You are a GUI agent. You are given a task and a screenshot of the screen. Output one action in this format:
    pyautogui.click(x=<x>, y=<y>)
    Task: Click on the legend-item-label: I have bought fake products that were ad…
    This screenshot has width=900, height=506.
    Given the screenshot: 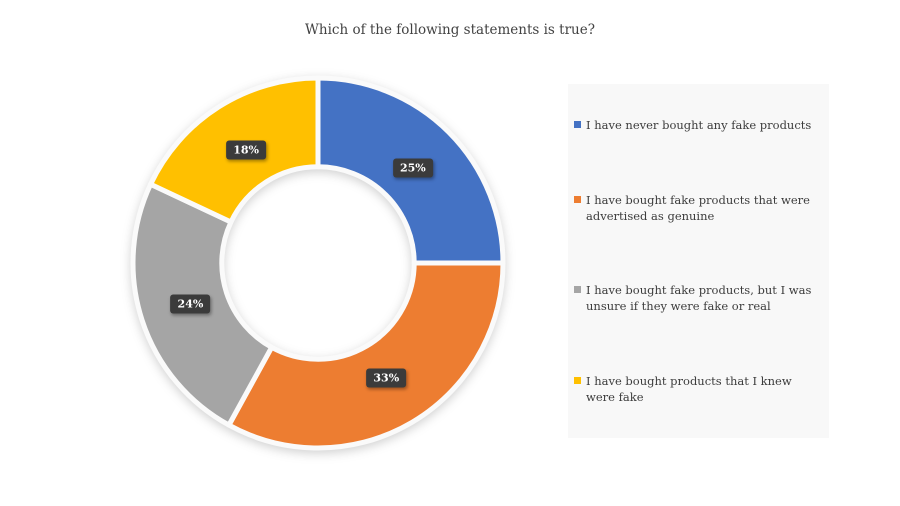 What is the action you would take?
    pyautogui.click(x=698, y=207)
    